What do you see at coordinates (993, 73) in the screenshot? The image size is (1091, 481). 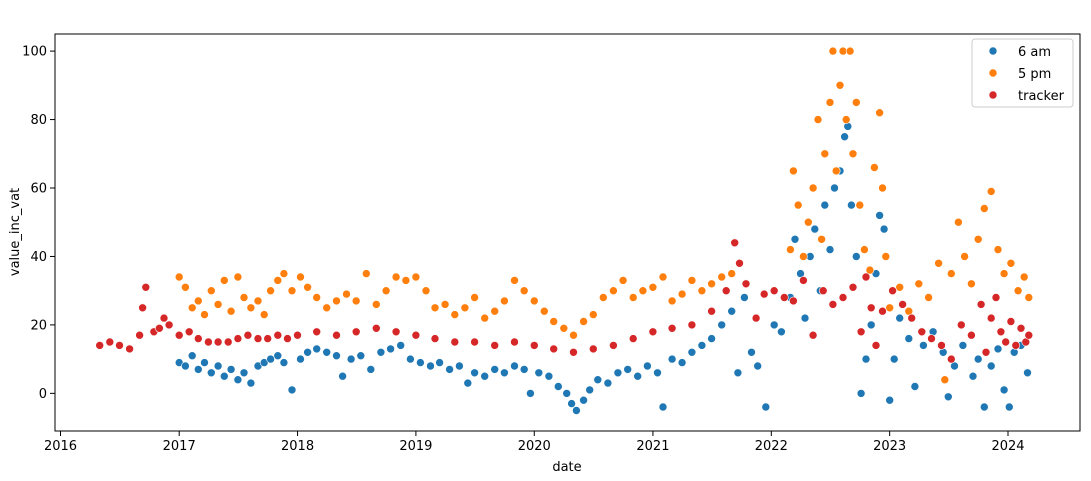 I see `legend-marker-5pm` at bounding box center [993, 73].